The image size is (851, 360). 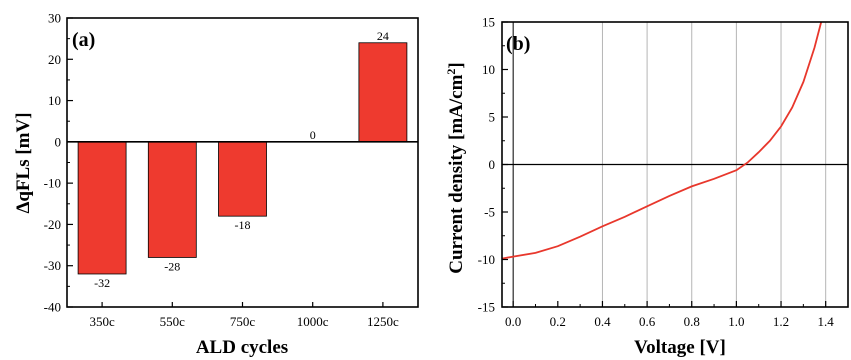 I want to click on b-x-tick-label: 1.0, so click(x=736, y=321).